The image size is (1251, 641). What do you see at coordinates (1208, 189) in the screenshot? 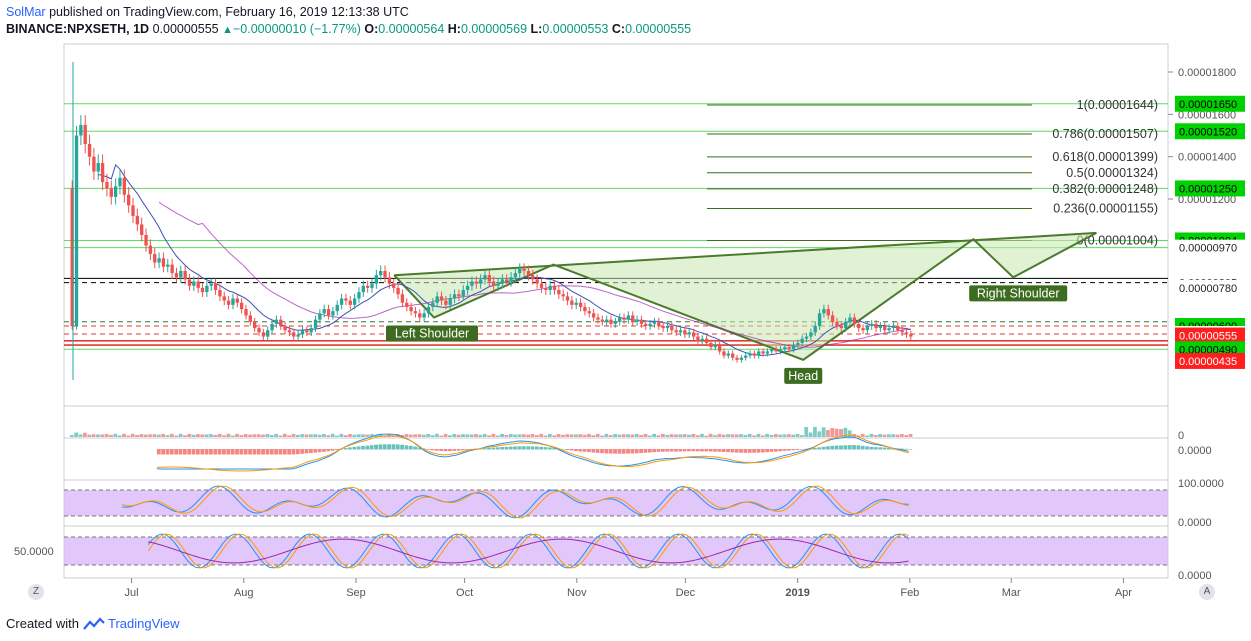
I see `price-tag-label: 0.00001250` at bounding box center [1208, 189].